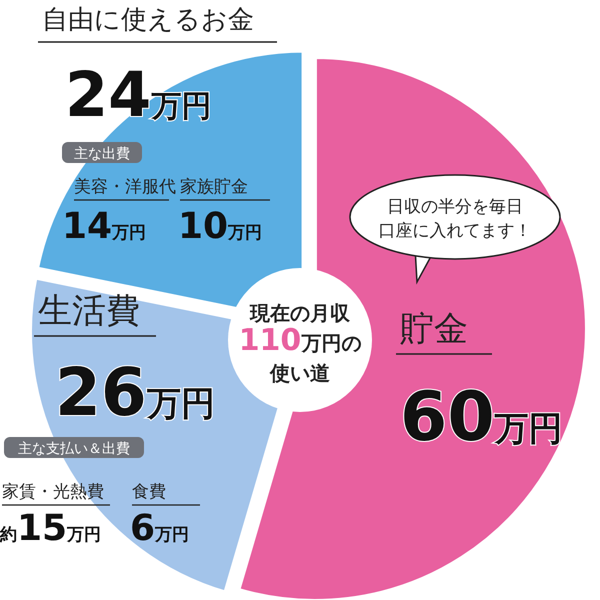  I want to click on annotation: 10万円, so click(220, 226).